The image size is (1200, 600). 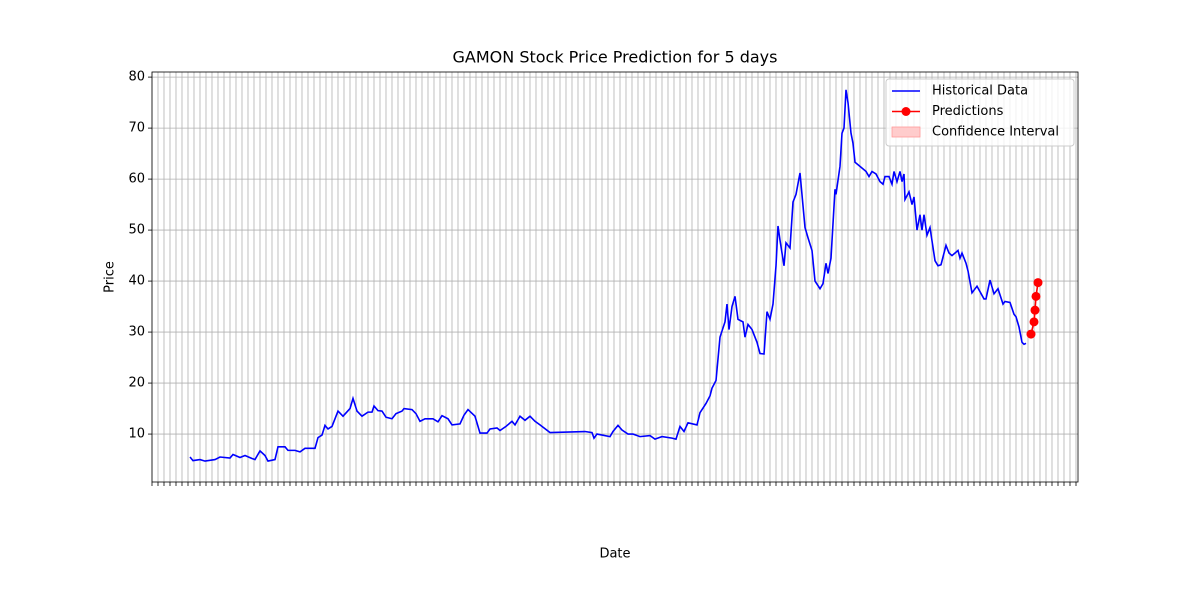 I want to click on y-tick-label: 50, so click(x=136, y=230).